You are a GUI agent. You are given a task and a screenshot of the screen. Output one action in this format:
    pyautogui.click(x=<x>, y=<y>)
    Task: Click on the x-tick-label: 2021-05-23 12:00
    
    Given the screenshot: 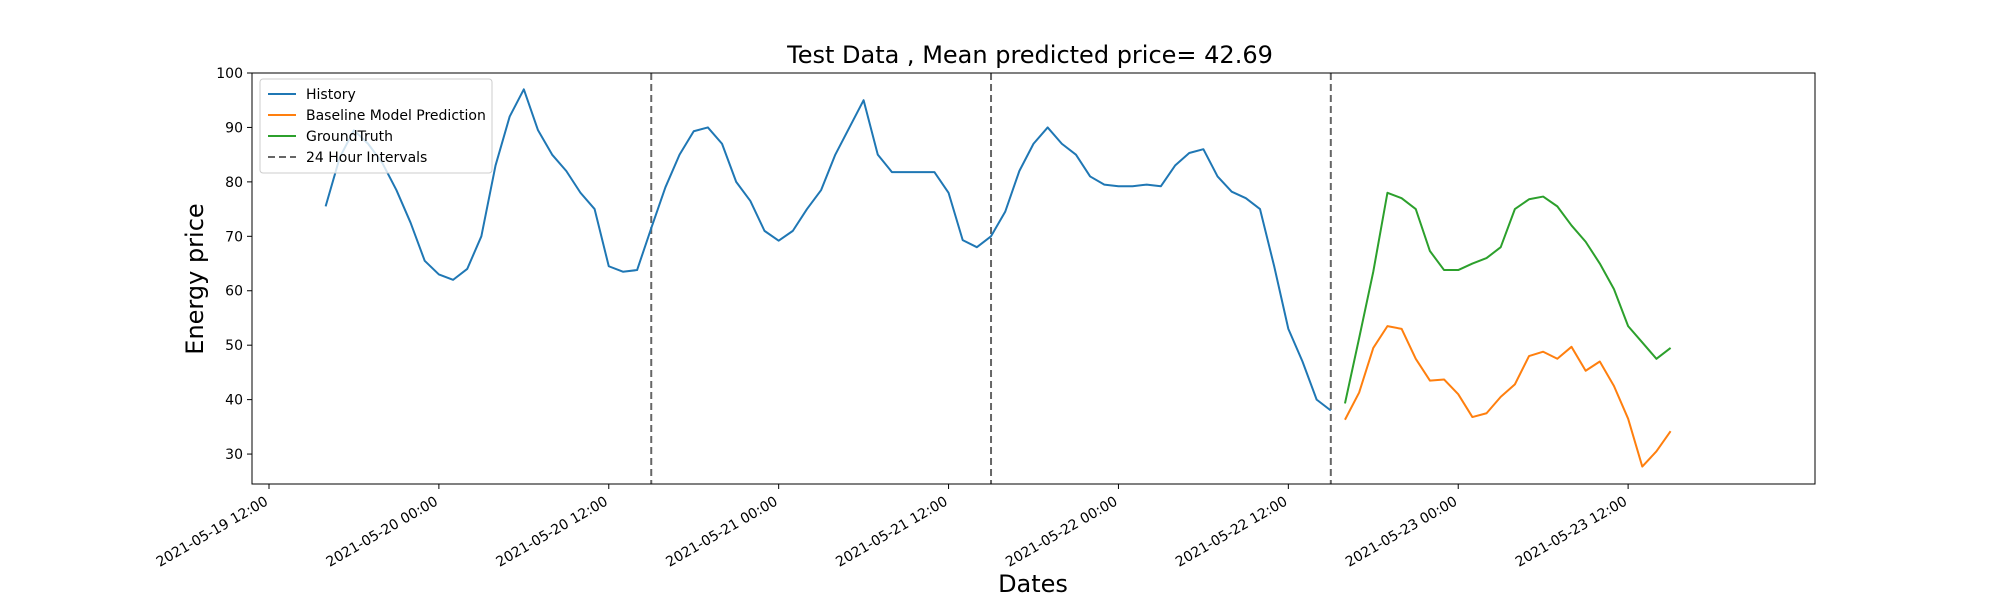 What is the action you would take?
    pyautogui.click(x=1571, y=532)
    